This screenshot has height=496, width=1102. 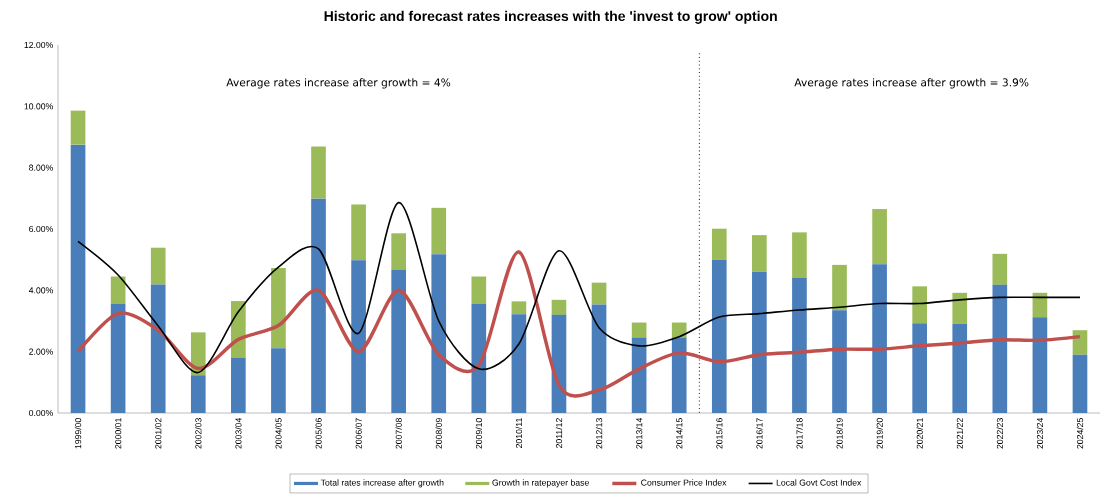 What do you see at coordinates (819, 482) in the screenshot?
I see `legend-label: Local Govt Cost Index` at bounding box center [819, 482].